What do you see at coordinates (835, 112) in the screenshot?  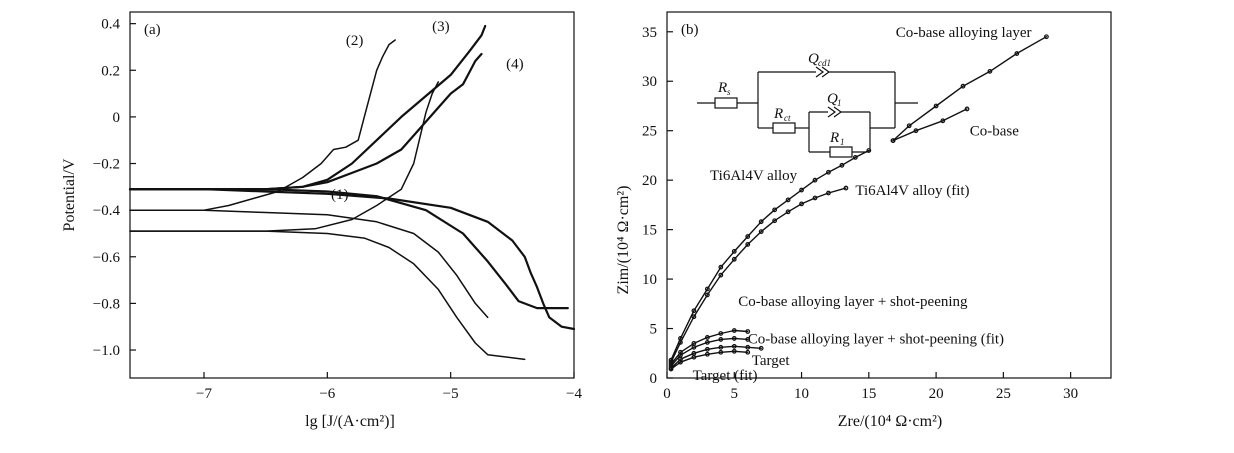 I see `circuit-cpe-q1` at bounding box center [835, 112].